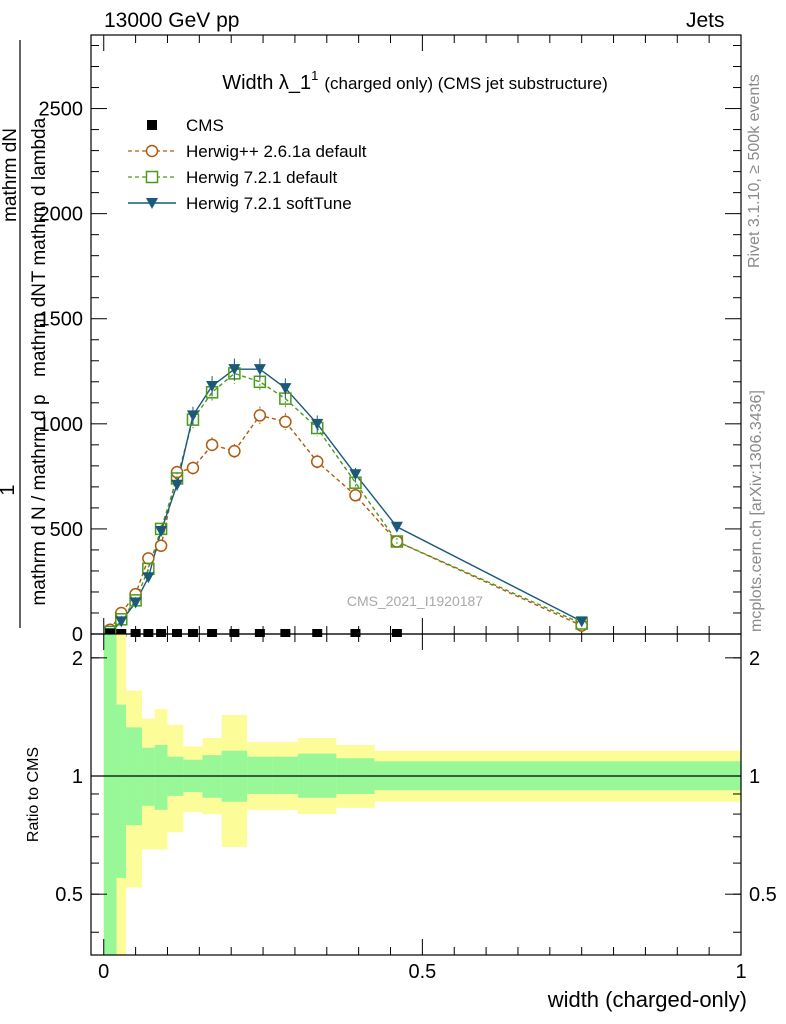  I want to click on ratio-ytick-label-right-1: 1, so click(754, 777).